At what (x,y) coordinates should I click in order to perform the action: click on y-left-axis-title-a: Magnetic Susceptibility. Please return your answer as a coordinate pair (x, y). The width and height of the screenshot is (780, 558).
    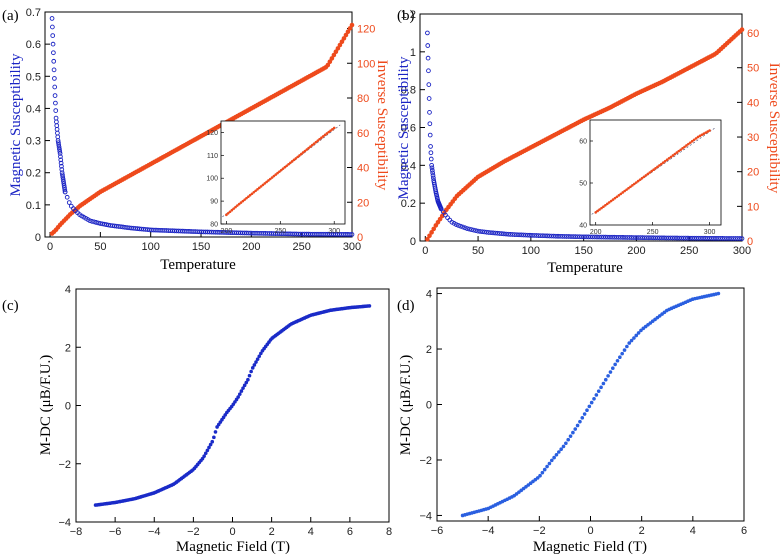
    Looking at the image, I should click on (16, 124).